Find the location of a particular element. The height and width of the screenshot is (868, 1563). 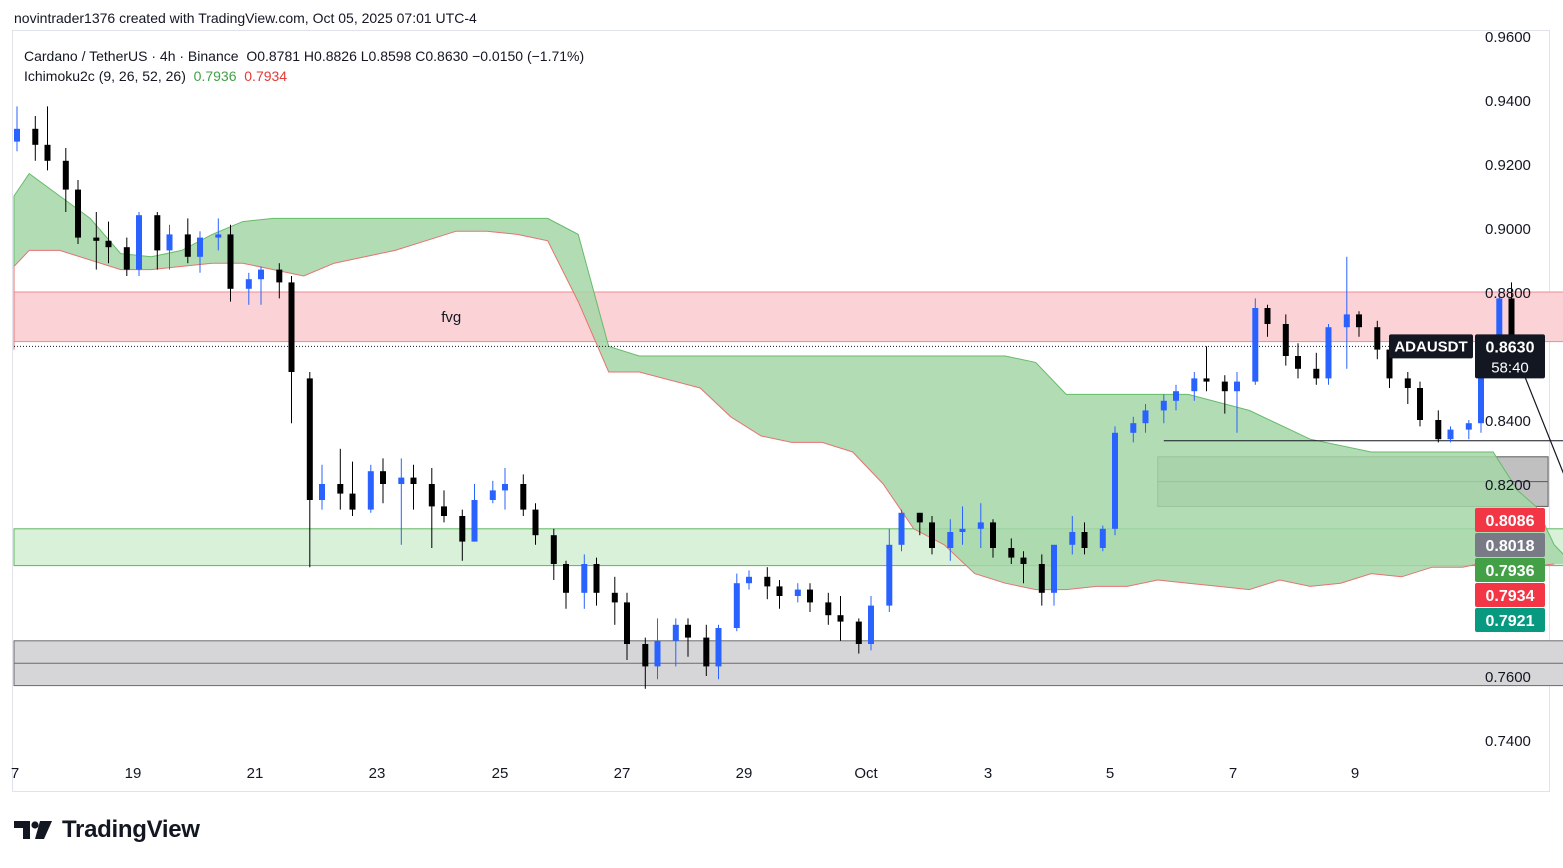

fvg-zone is located at coordinates (788, 317).